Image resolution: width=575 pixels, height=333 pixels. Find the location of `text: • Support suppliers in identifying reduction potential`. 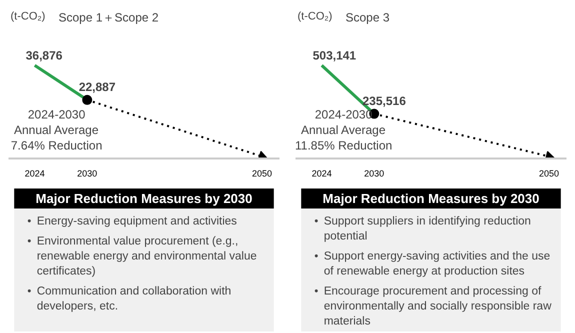

text: • Support suppliers in identifying reduction potential is located at coordinates (422, 229).